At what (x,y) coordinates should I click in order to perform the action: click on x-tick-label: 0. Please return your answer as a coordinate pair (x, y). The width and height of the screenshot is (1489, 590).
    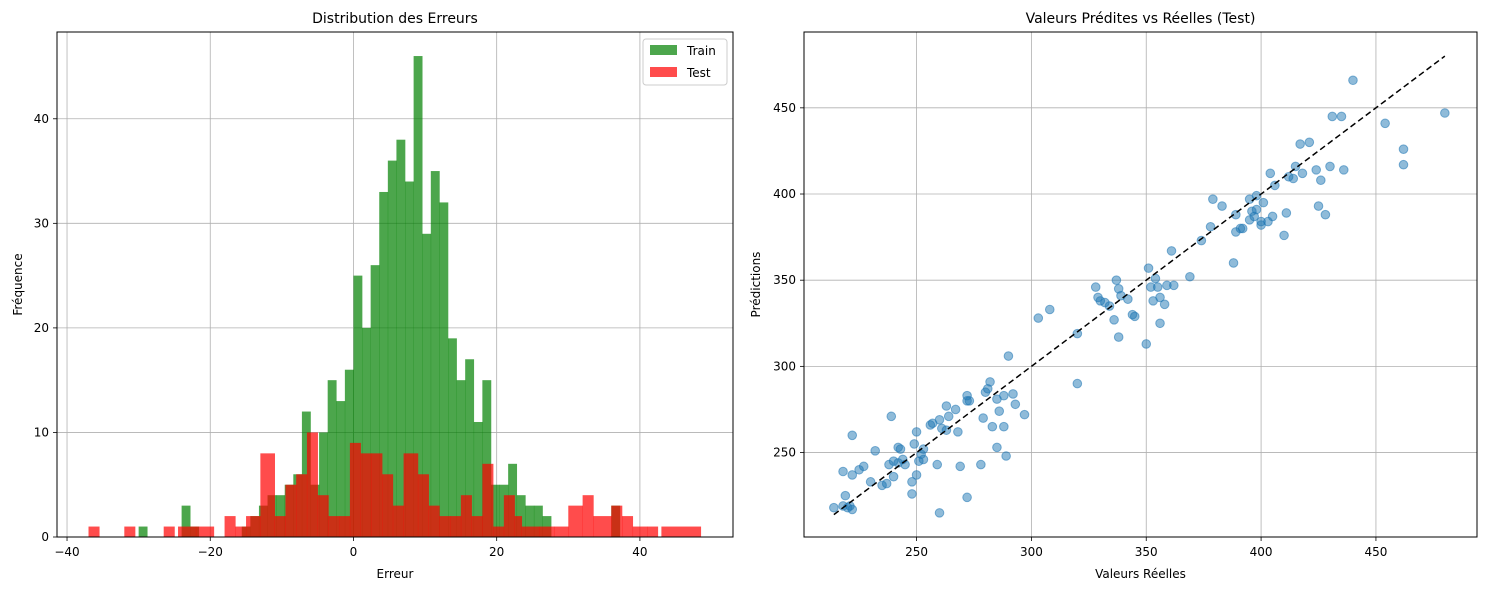
    Looking at the image, I should click on (354, 552).